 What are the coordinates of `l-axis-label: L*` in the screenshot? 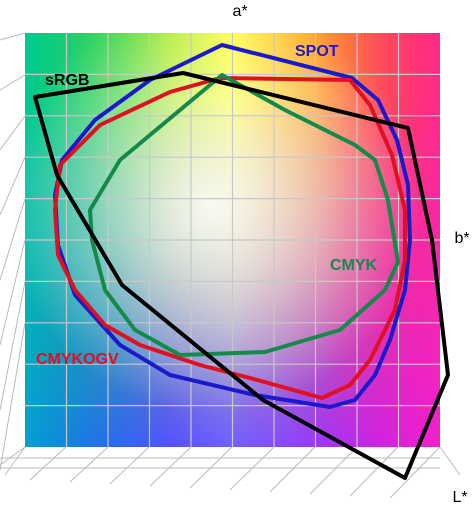 It's located at (459, 497).